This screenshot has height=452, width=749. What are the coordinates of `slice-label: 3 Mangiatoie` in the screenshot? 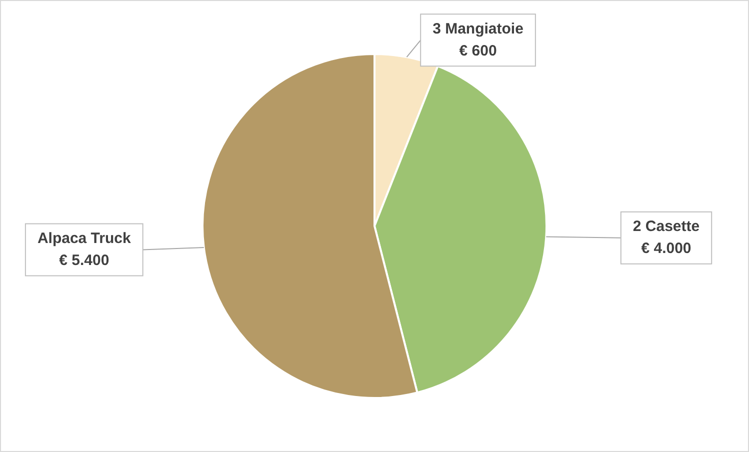 It's located at (478, 29).